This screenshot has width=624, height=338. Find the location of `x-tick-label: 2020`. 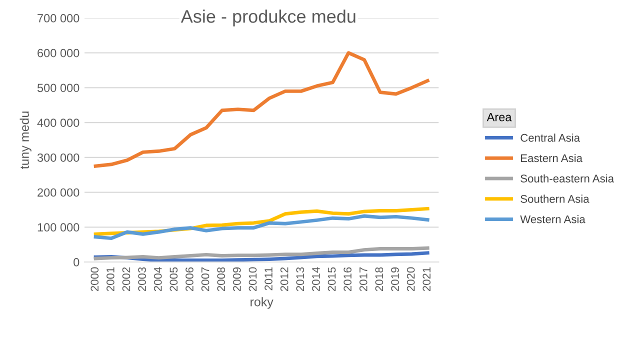

x-tick-label: 2020 is located at coordinates (410, 279).